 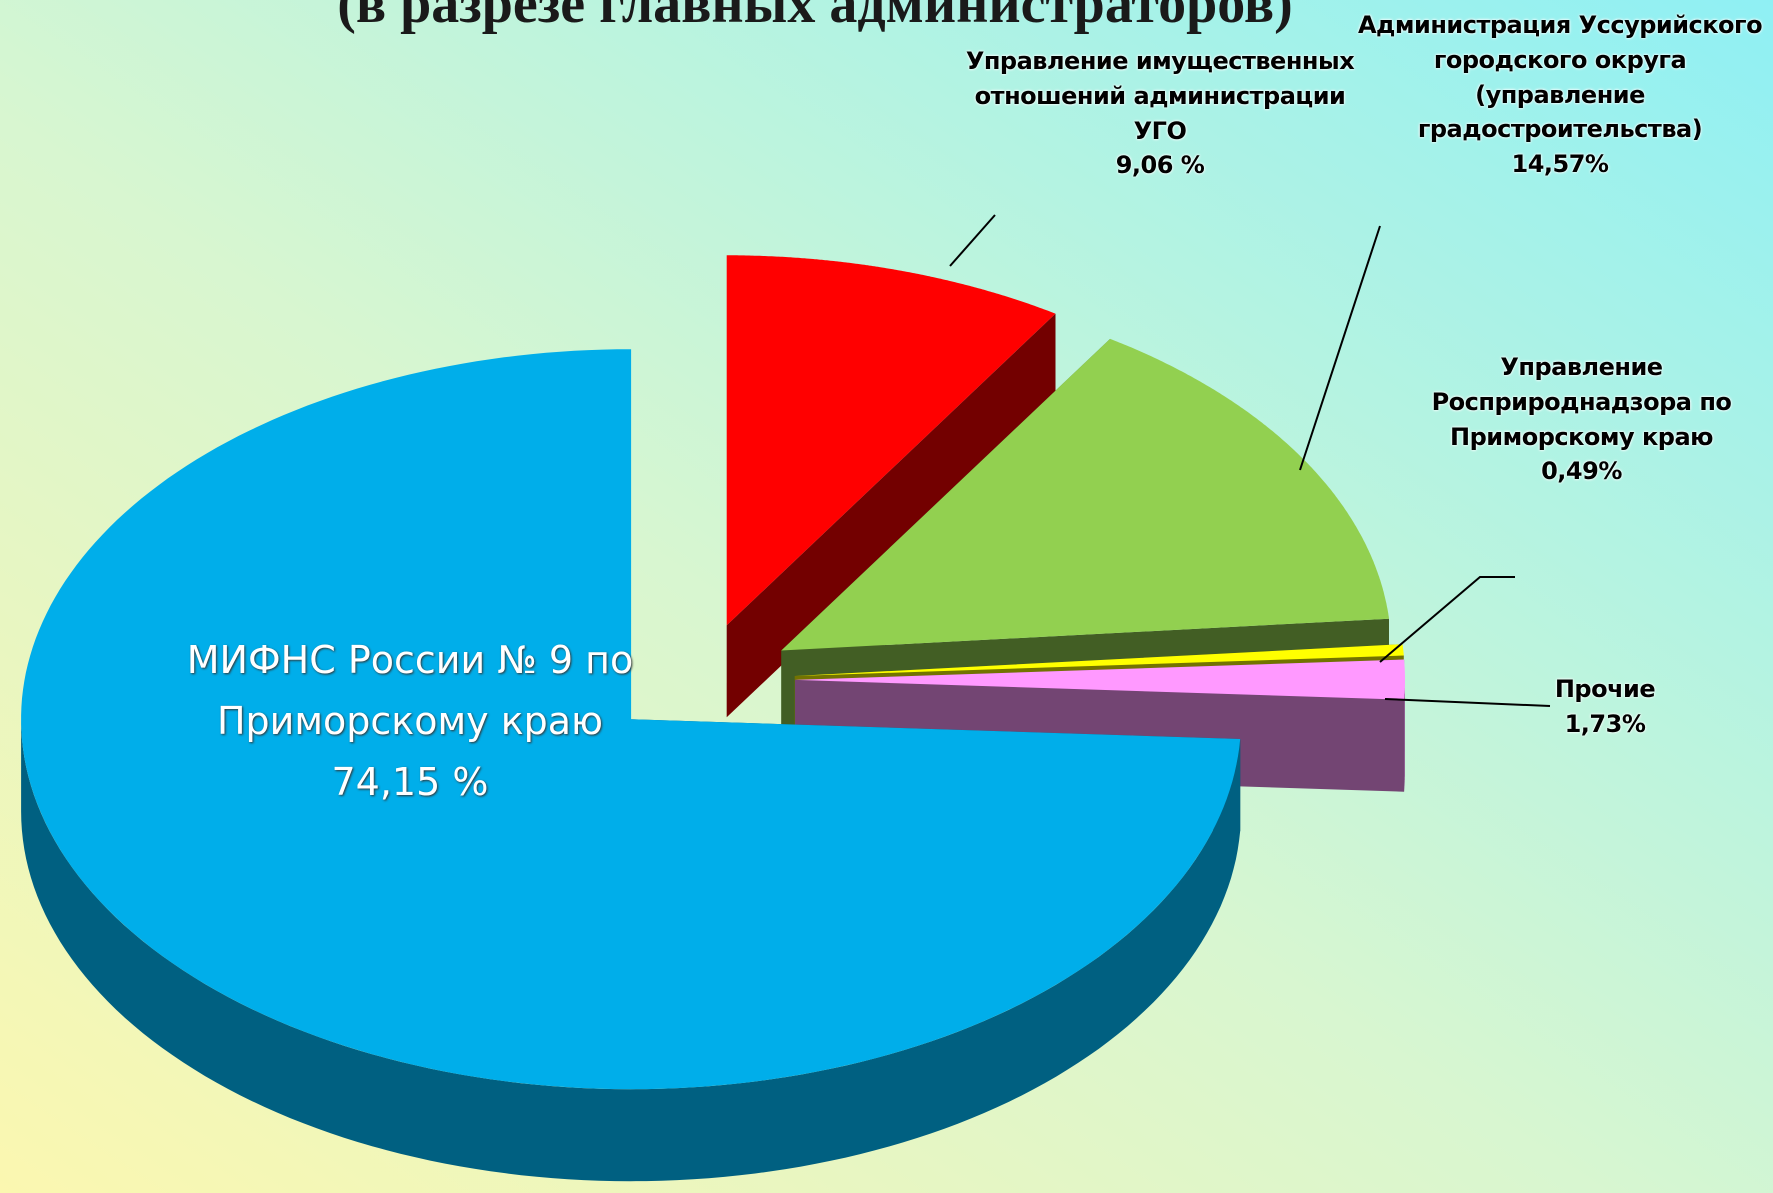 I want to click on slice, so click(x=891, y=486).